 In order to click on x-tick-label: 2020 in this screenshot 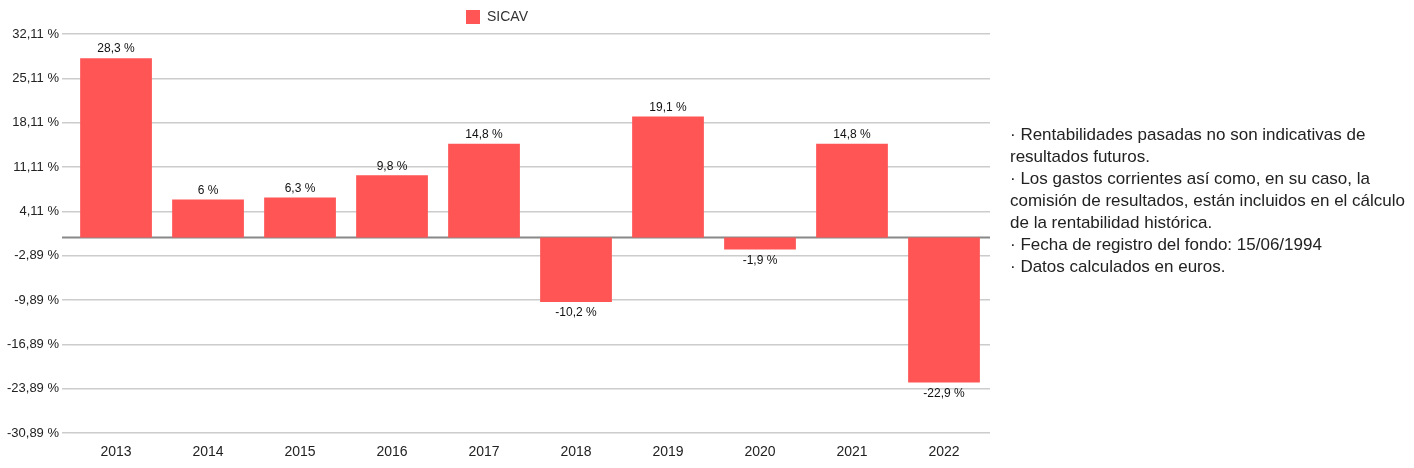, I will do `click(760, 451)`.